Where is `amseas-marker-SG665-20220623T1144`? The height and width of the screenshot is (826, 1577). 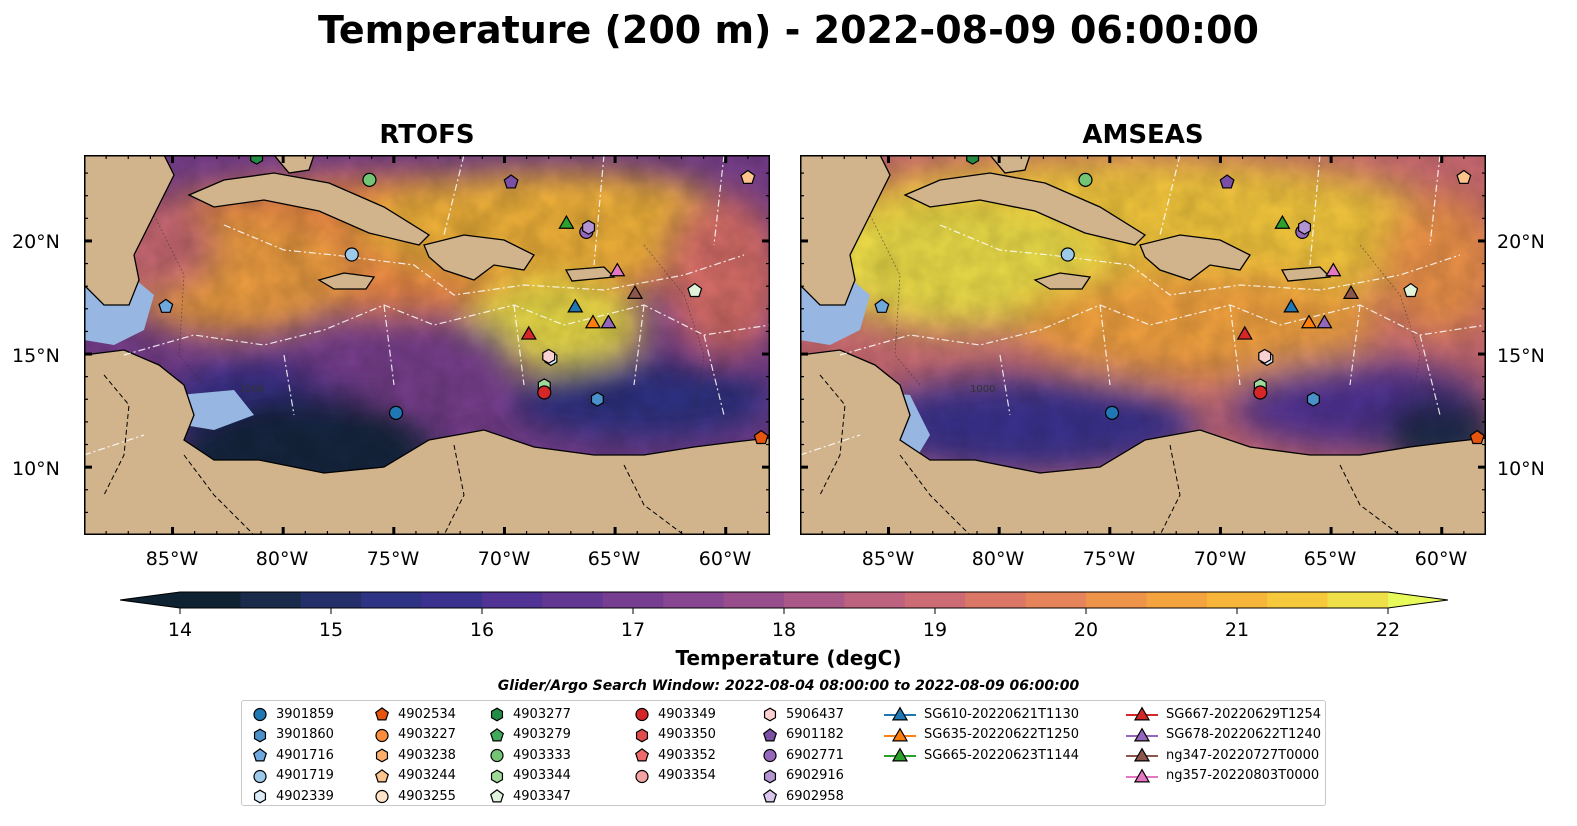
amseas-marker-SG665-20220623T1144 is located at coordinates (1282, 221).